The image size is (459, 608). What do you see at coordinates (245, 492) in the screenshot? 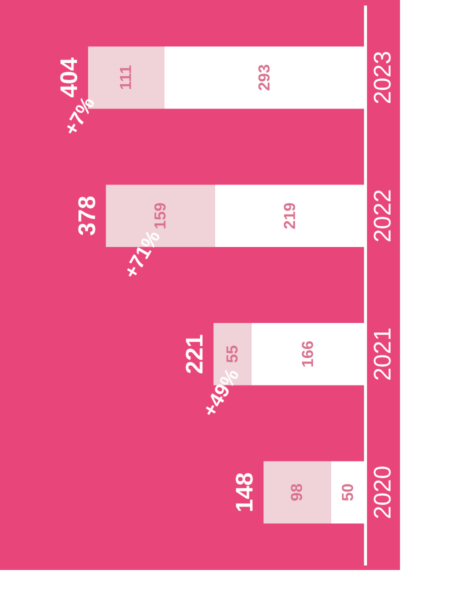
I see `total-label: 148` at bounding box center [245, 492].